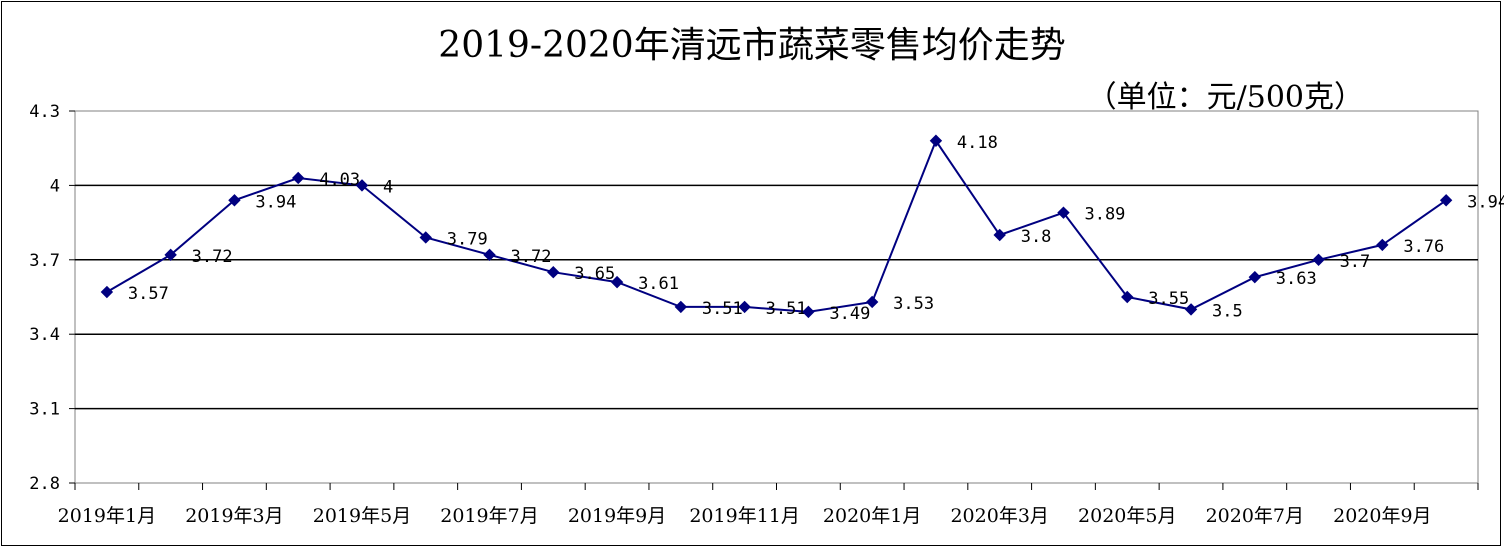 The width and height of the screenshot is (1504, 549). What do you see at coordinates (1168, 299) in the screenshot?
I see `data-label: 3.55` at bounding box center [1168, 299].